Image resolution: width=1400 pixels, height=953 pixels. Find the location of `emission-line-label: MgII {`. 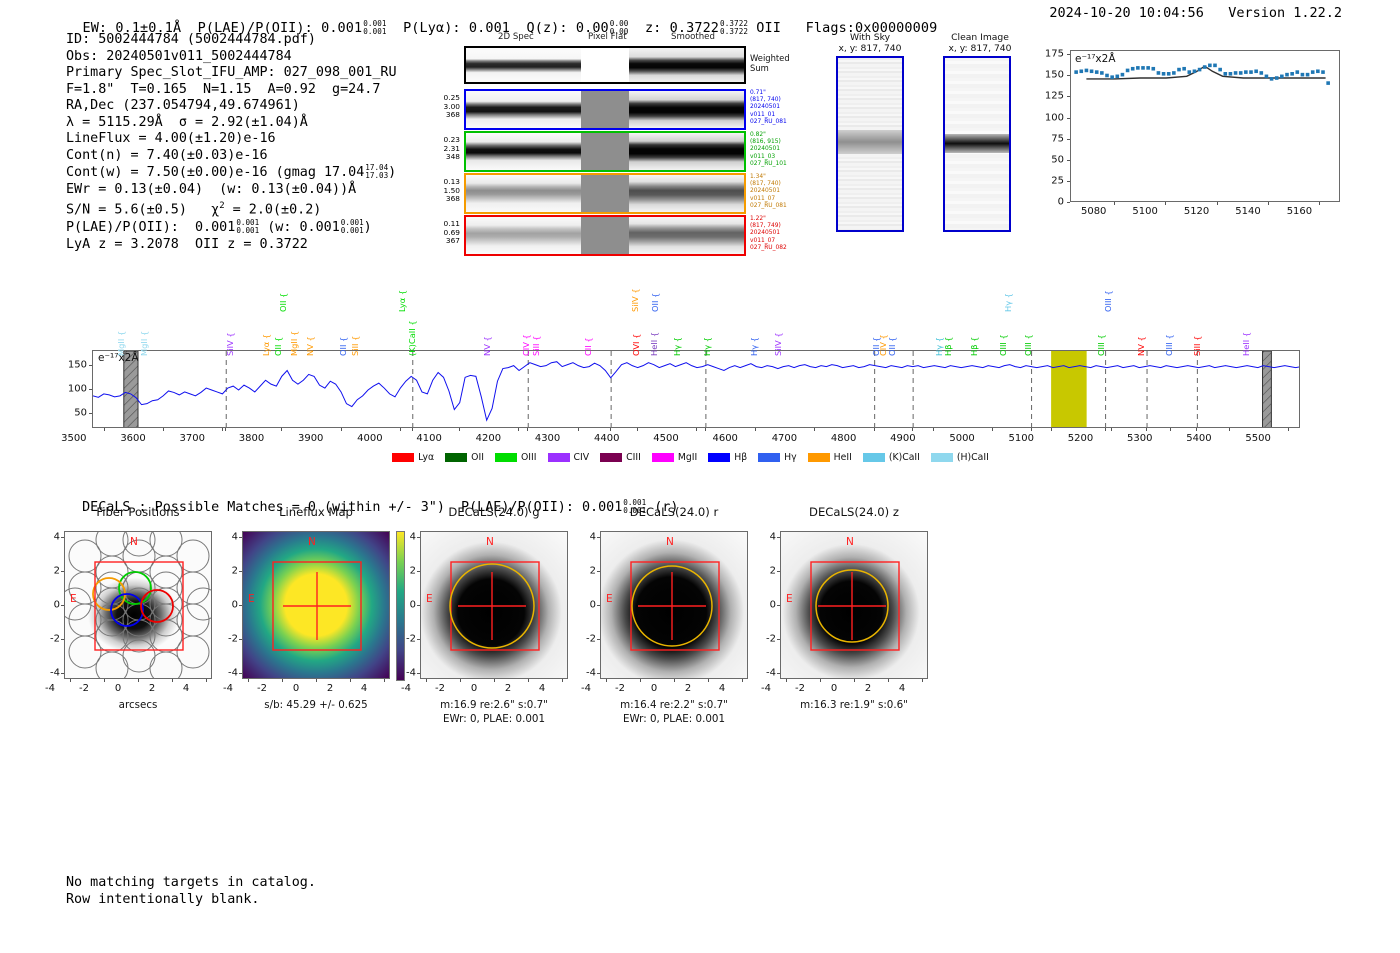

emission-line-label: MgII { is located at coordinates (120, 343).